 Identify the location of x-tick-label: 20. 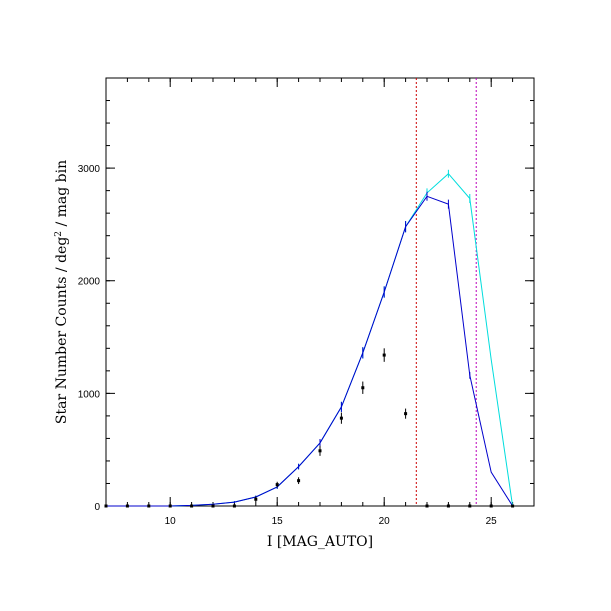
(385, 521).